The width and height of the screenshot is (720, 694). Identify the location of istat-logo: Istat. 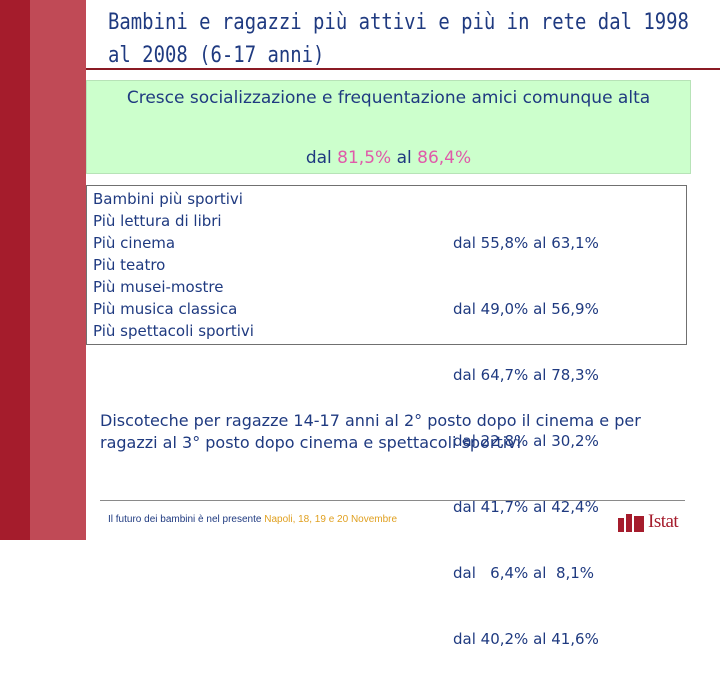
(653, 522).